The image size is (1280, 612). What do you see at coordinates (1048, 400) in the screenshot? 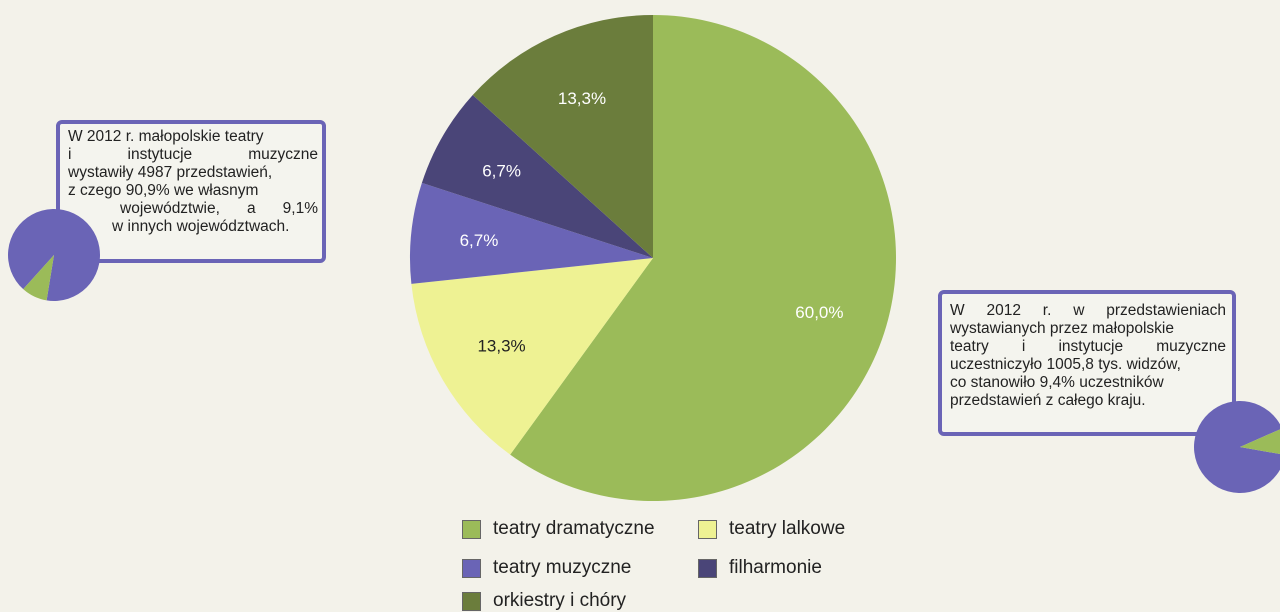
I see `callout-right-line: przedstawień z całego kraju.` at bounding box center [1048, 400].